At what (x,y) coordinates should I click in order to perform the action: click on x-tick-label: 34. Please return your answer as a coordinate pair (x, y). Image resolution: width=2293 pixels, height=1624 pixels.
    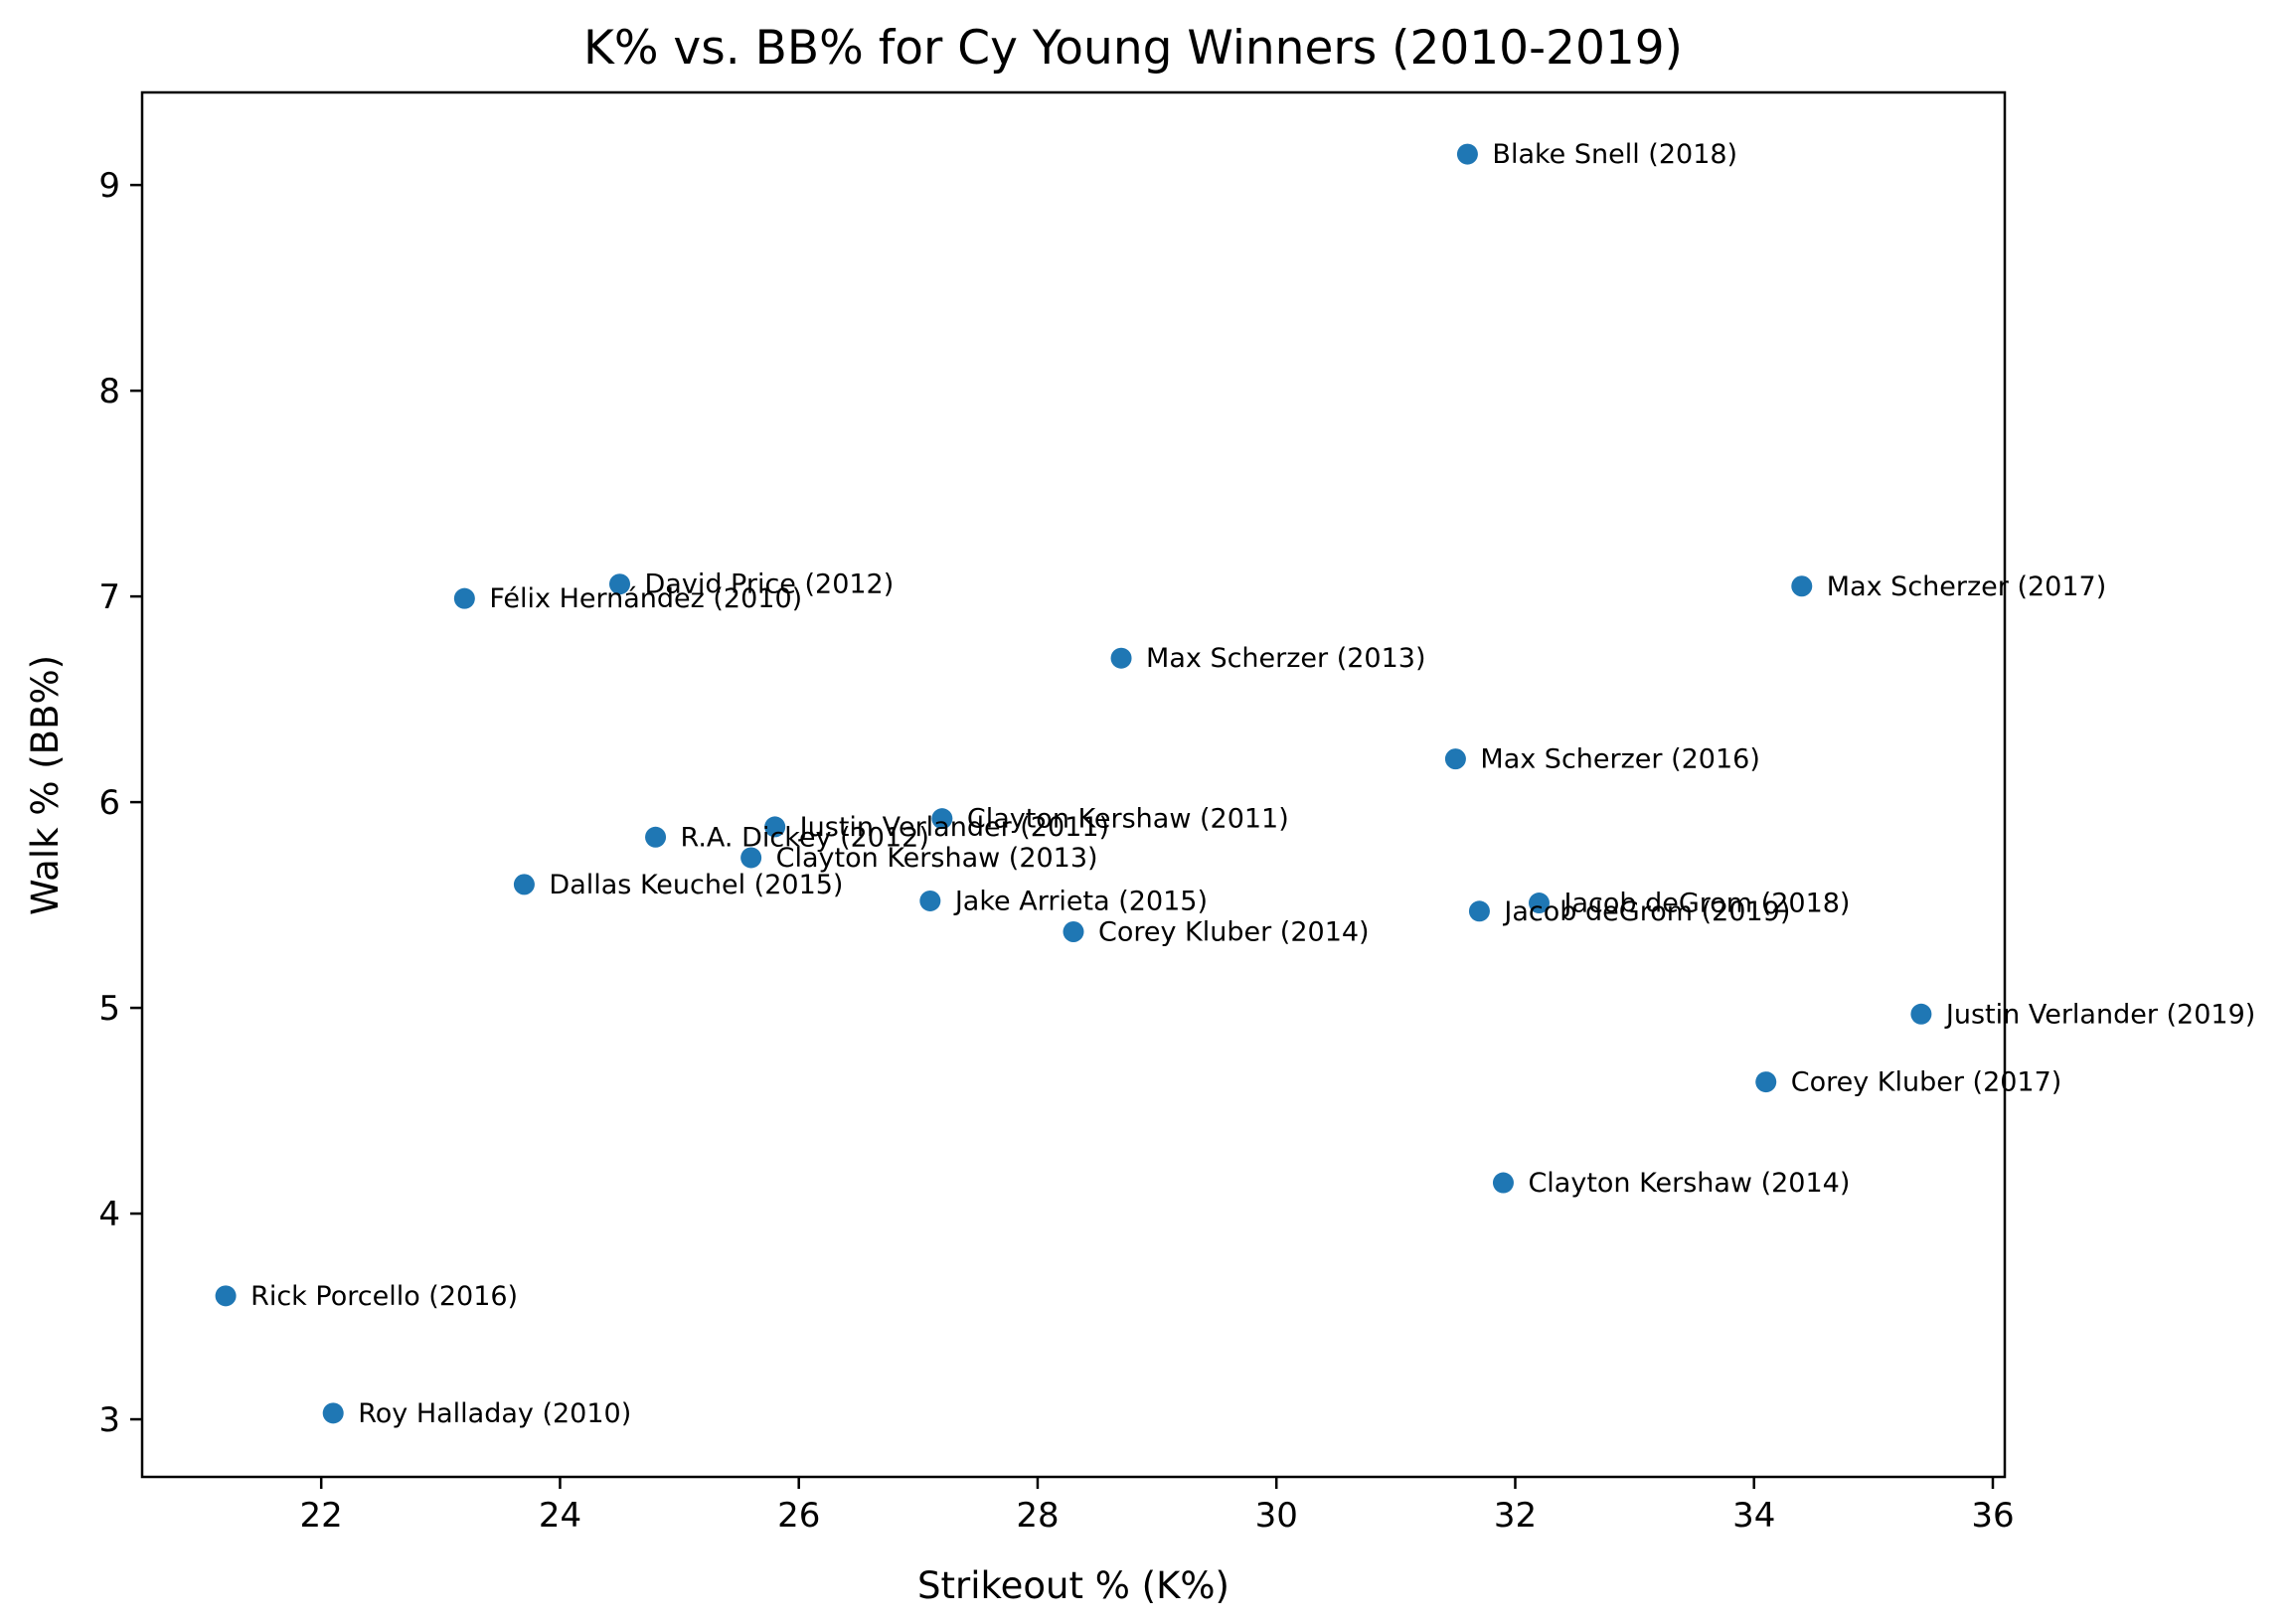
    Looking at the image, I should click on (1753, 1516).